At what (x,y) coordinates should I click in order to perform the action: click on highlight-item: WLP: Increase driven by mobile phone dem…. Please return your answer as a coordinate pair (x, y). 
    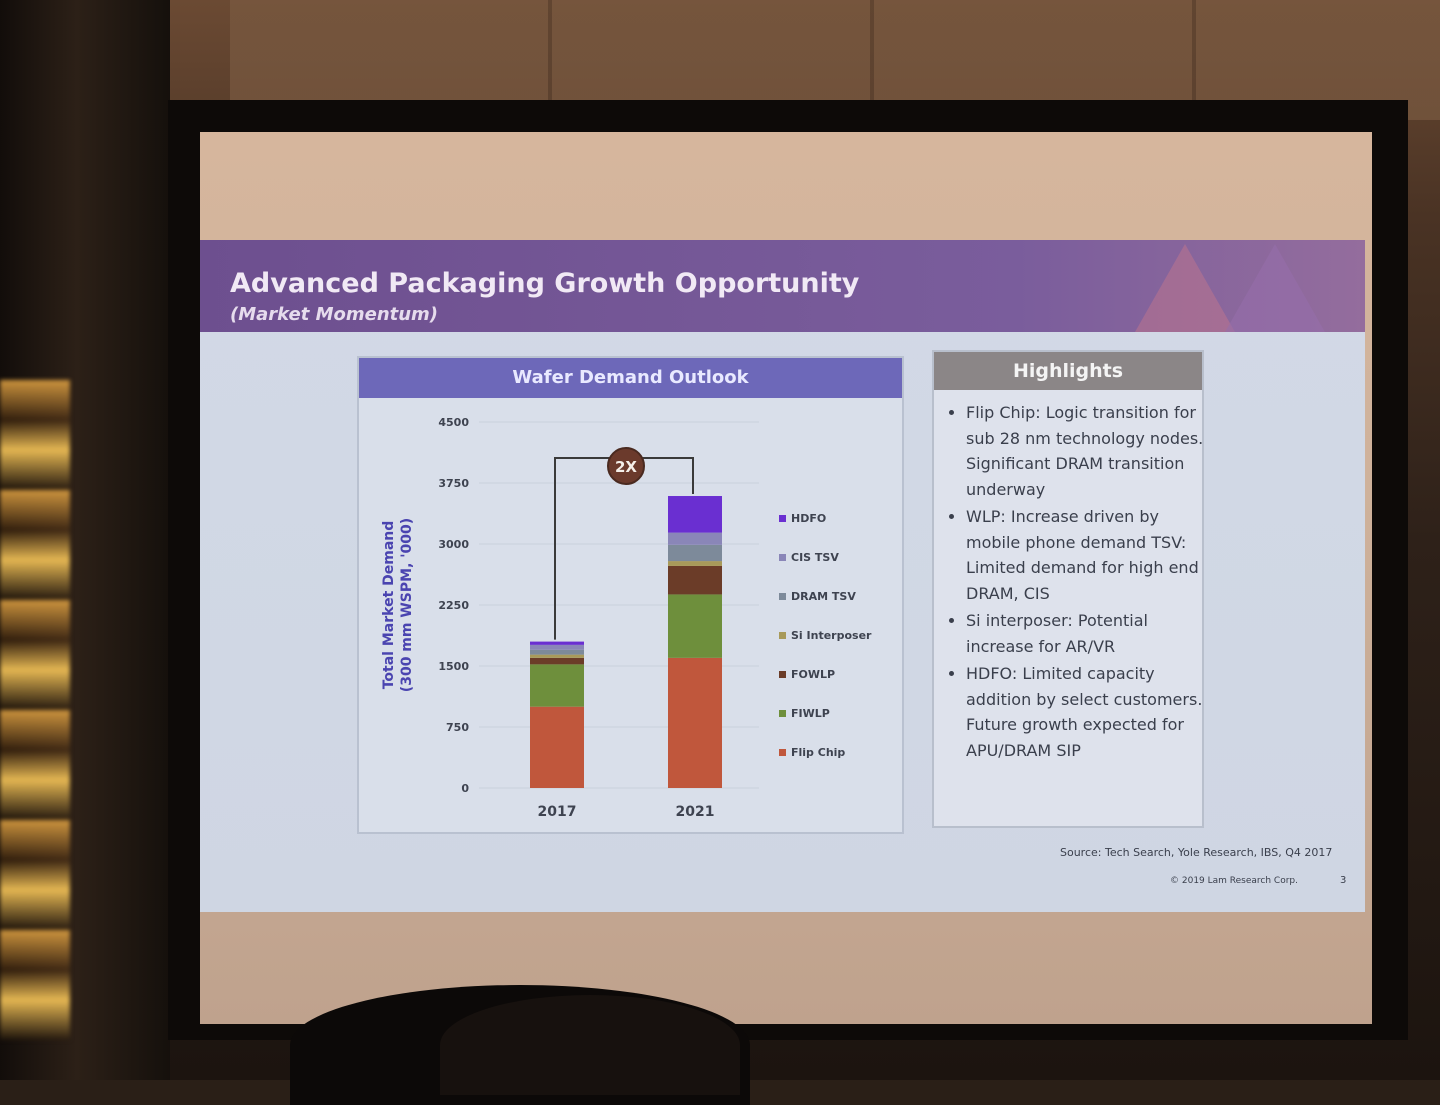
    Looking at the image, I should click on (1091, 555).